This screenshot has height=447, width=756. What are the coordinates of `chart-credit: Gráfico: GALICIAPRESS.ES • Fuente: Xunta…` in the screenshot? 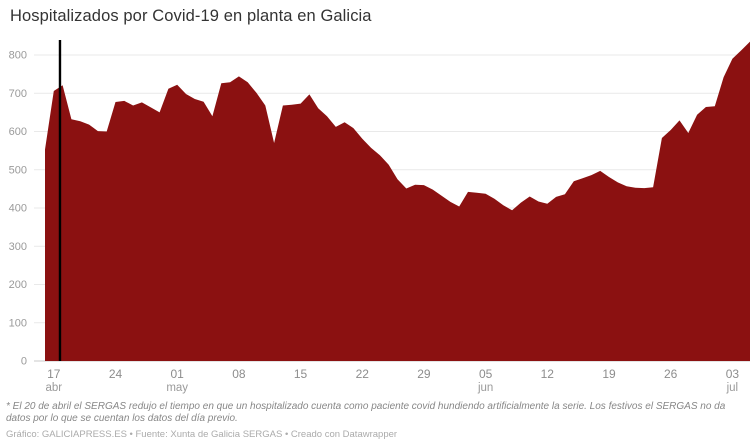 It's located at (202, 434).